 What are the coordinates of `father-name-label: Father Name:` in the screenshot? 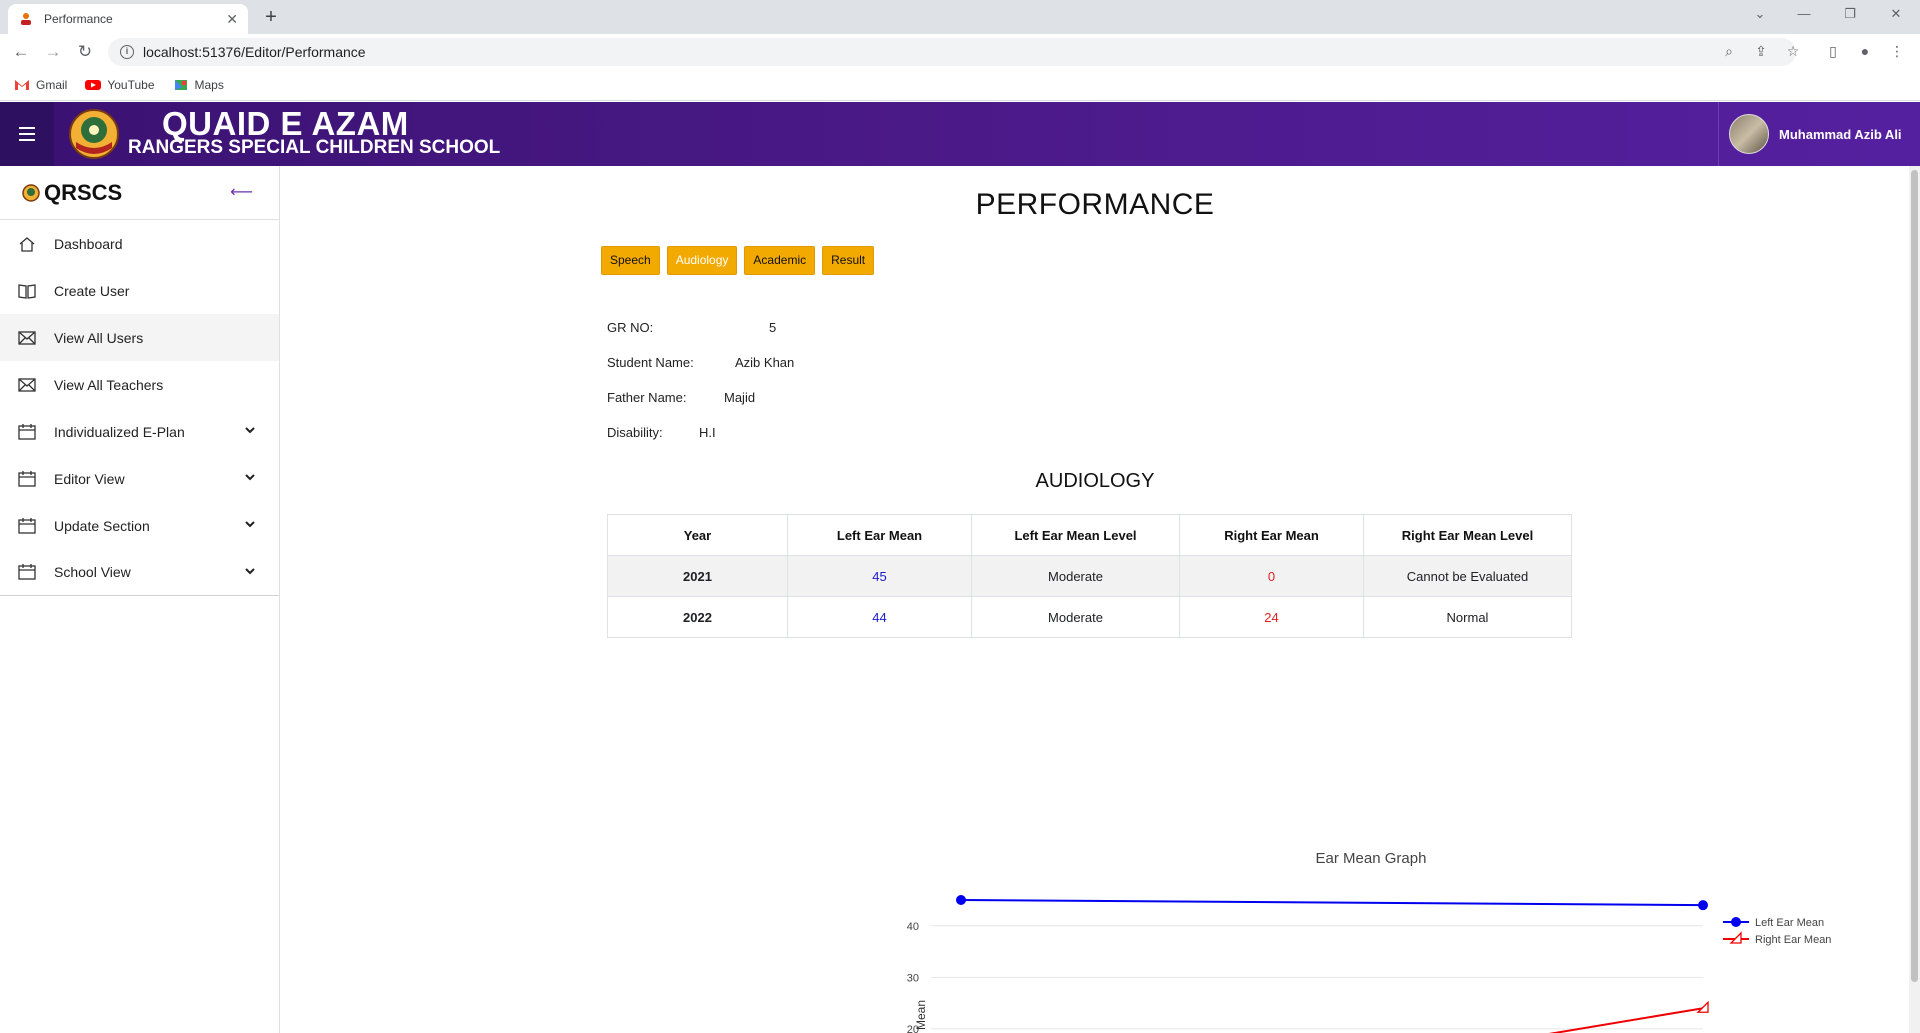 It's located at (647, 397).